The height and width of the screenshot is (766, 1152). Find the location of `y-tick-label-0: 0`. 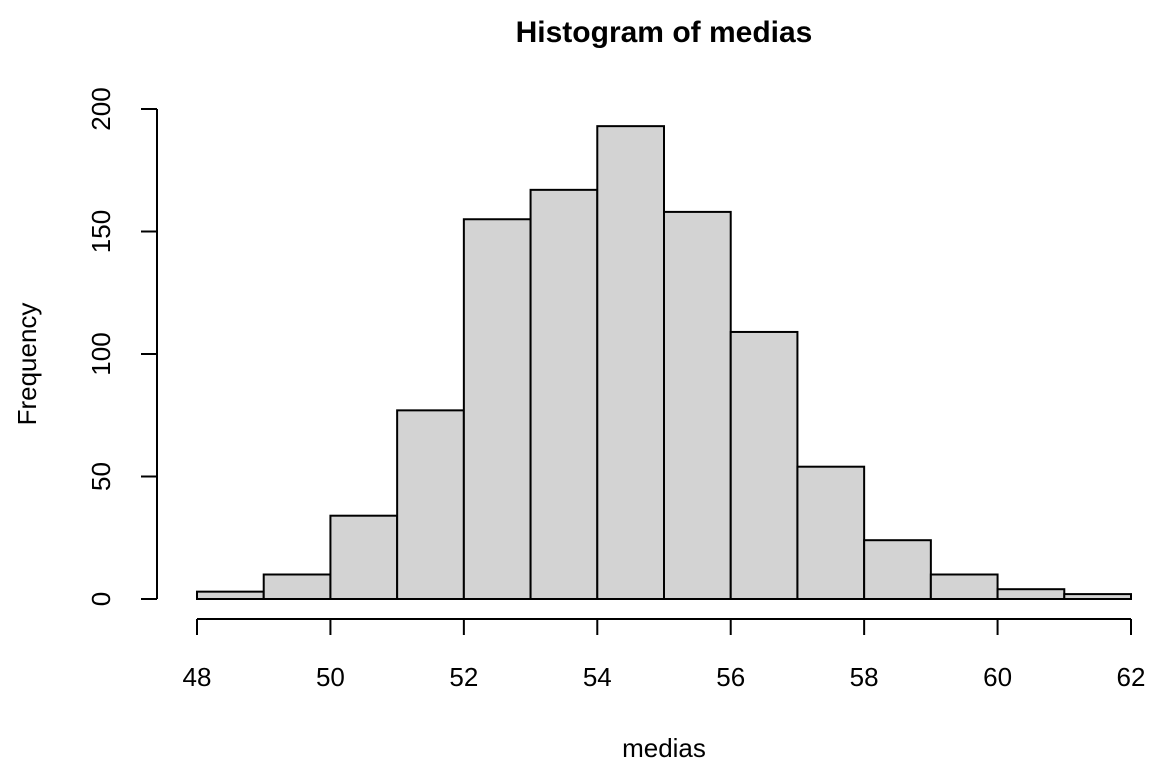

y-tick-label-0: 0 is located at coordinates (101, 599).